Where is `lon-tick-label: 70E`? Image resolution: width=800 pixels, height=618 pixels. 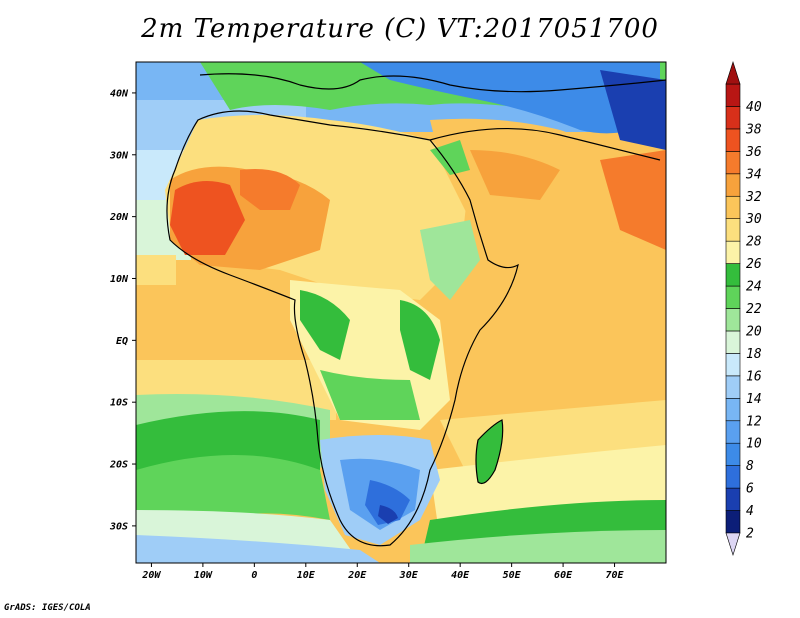
lon-tick-label: 70E is located at coordinates (615, 575).